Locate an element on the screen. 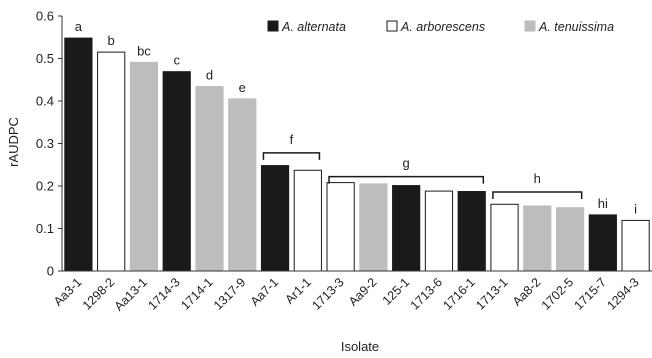 Image resolution: width=652 pixels, height=358 pixels. y-axis-title: rAUDPC is located at coordinates (13, 142).